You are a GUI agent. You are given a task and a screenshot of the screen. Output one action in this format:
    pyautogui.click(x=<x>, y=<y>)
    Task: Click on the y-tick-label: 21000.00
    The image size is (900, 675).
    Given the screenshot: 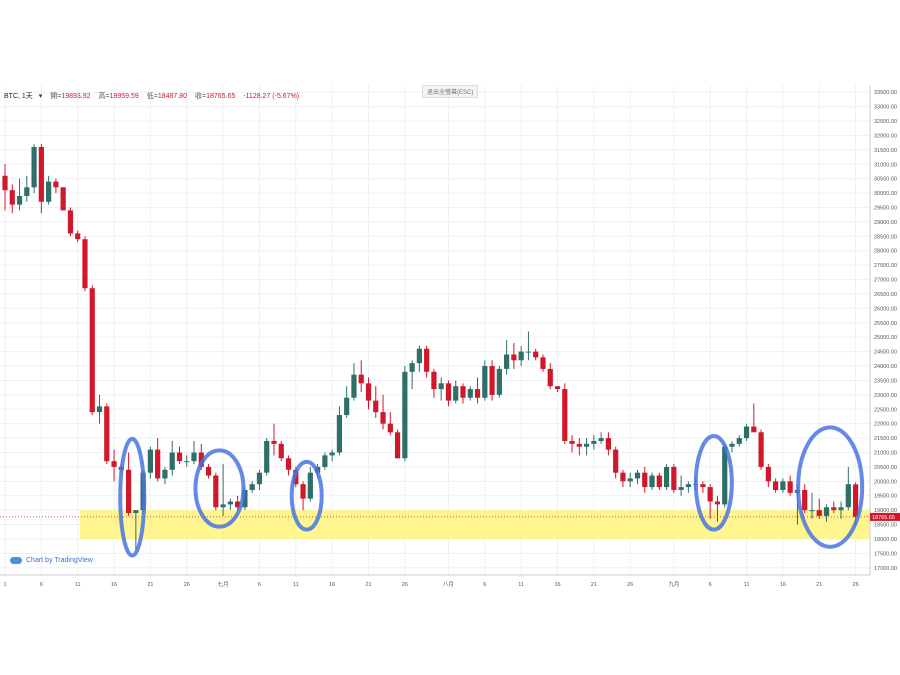 What is the action you would take?
    pyautogui.click(x=885, y=454)
    